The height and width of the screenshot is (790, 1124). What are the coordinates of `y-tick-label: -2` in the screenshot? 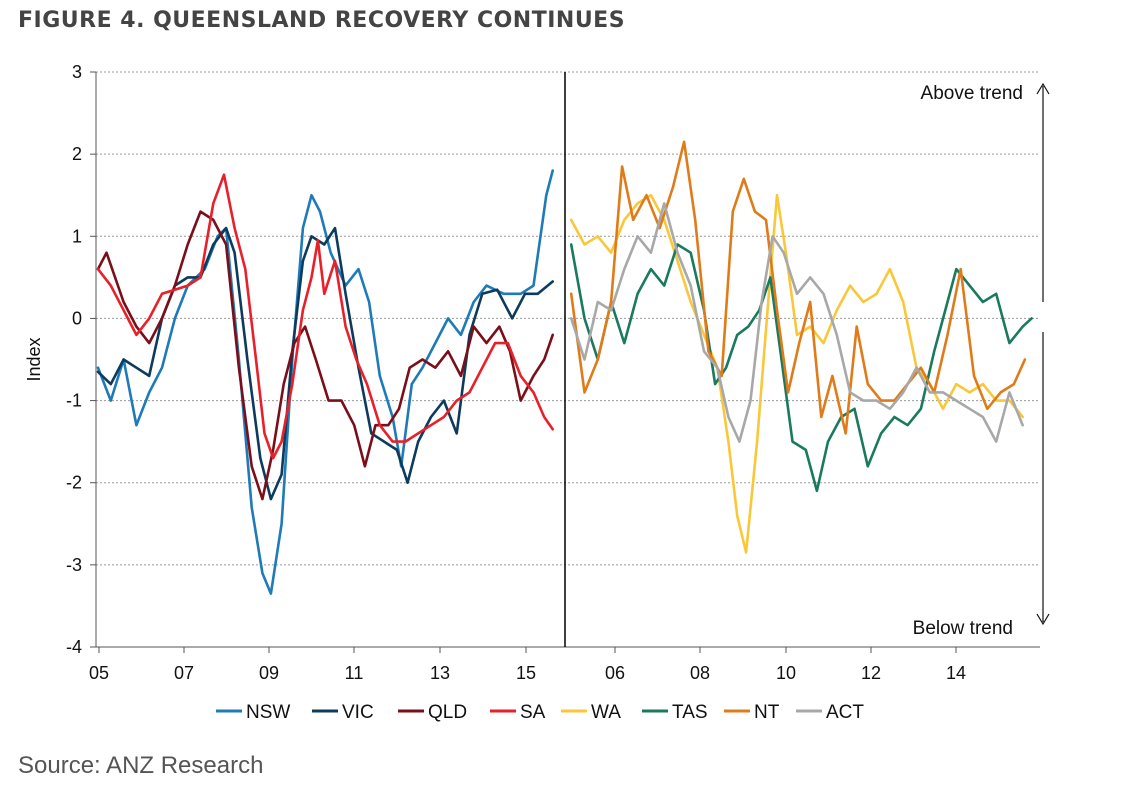 It's located at (74, 483).